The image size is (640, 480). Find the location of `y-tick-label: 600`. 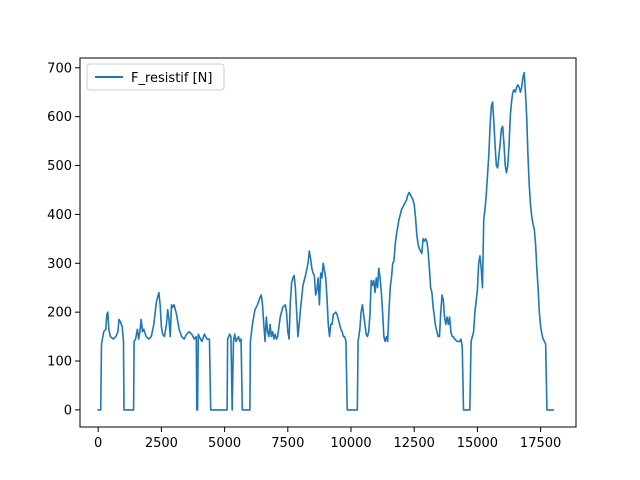

y-tick-label: 600 is located at coordinates (59, 117).